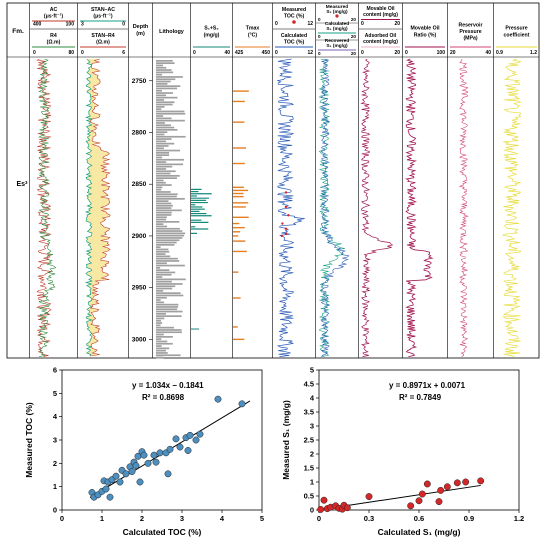 The image size is (550, 546). I want to click on track-top-min: 400, so click(37, 25).